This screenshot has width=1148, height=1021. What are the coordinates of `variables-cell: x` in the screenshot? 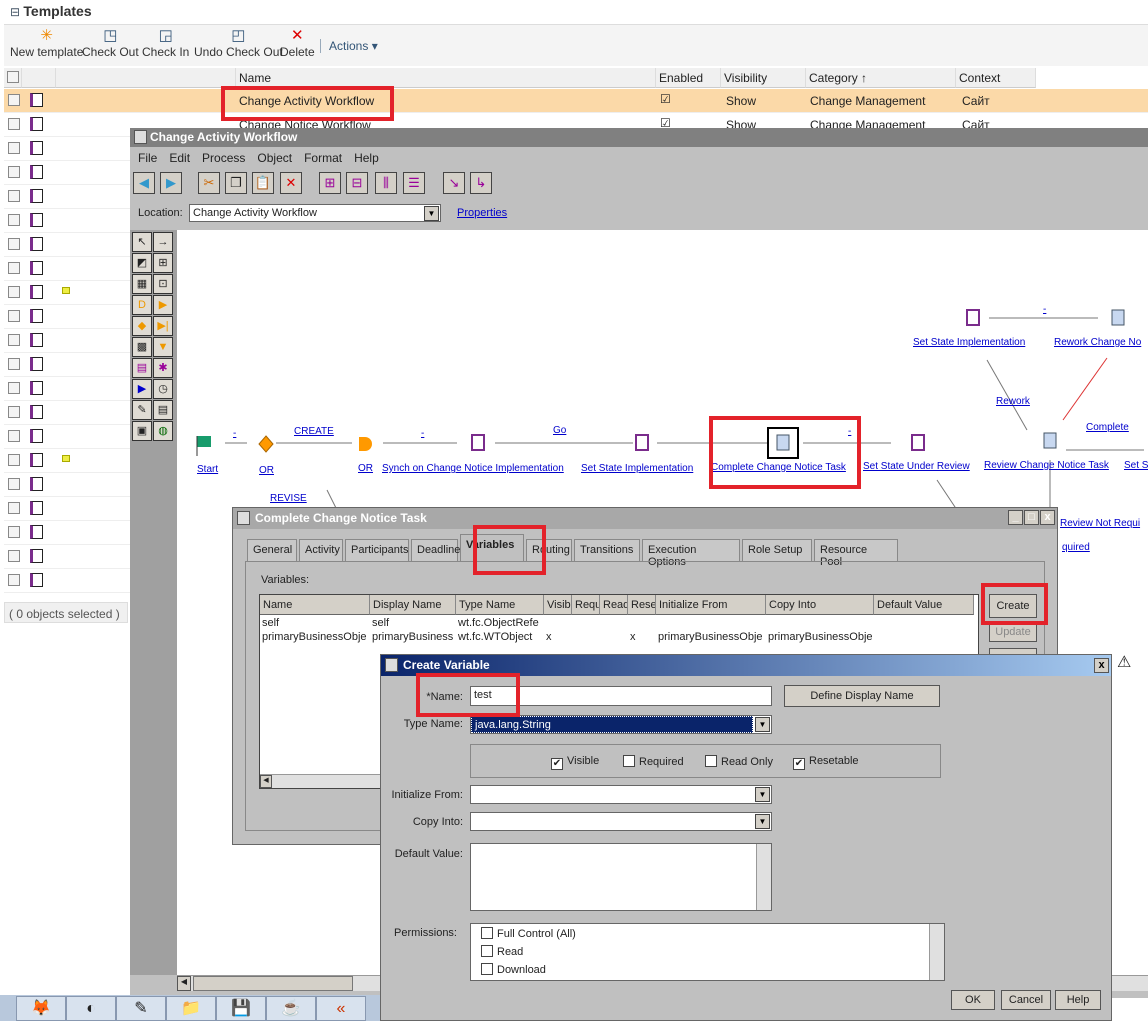 It's located at (549, 637).